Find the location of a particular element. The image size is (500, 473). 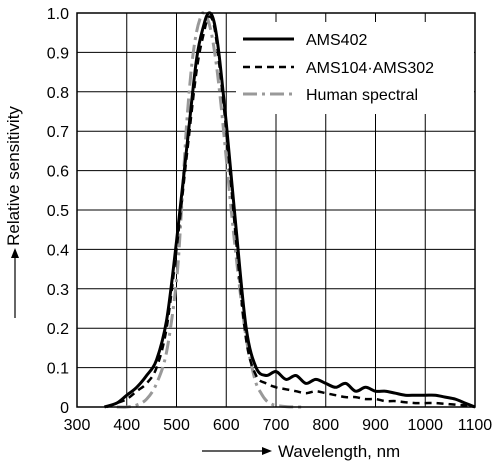

x-axis-title-group: Wavelength, nm is located at coordinates (301, 451).